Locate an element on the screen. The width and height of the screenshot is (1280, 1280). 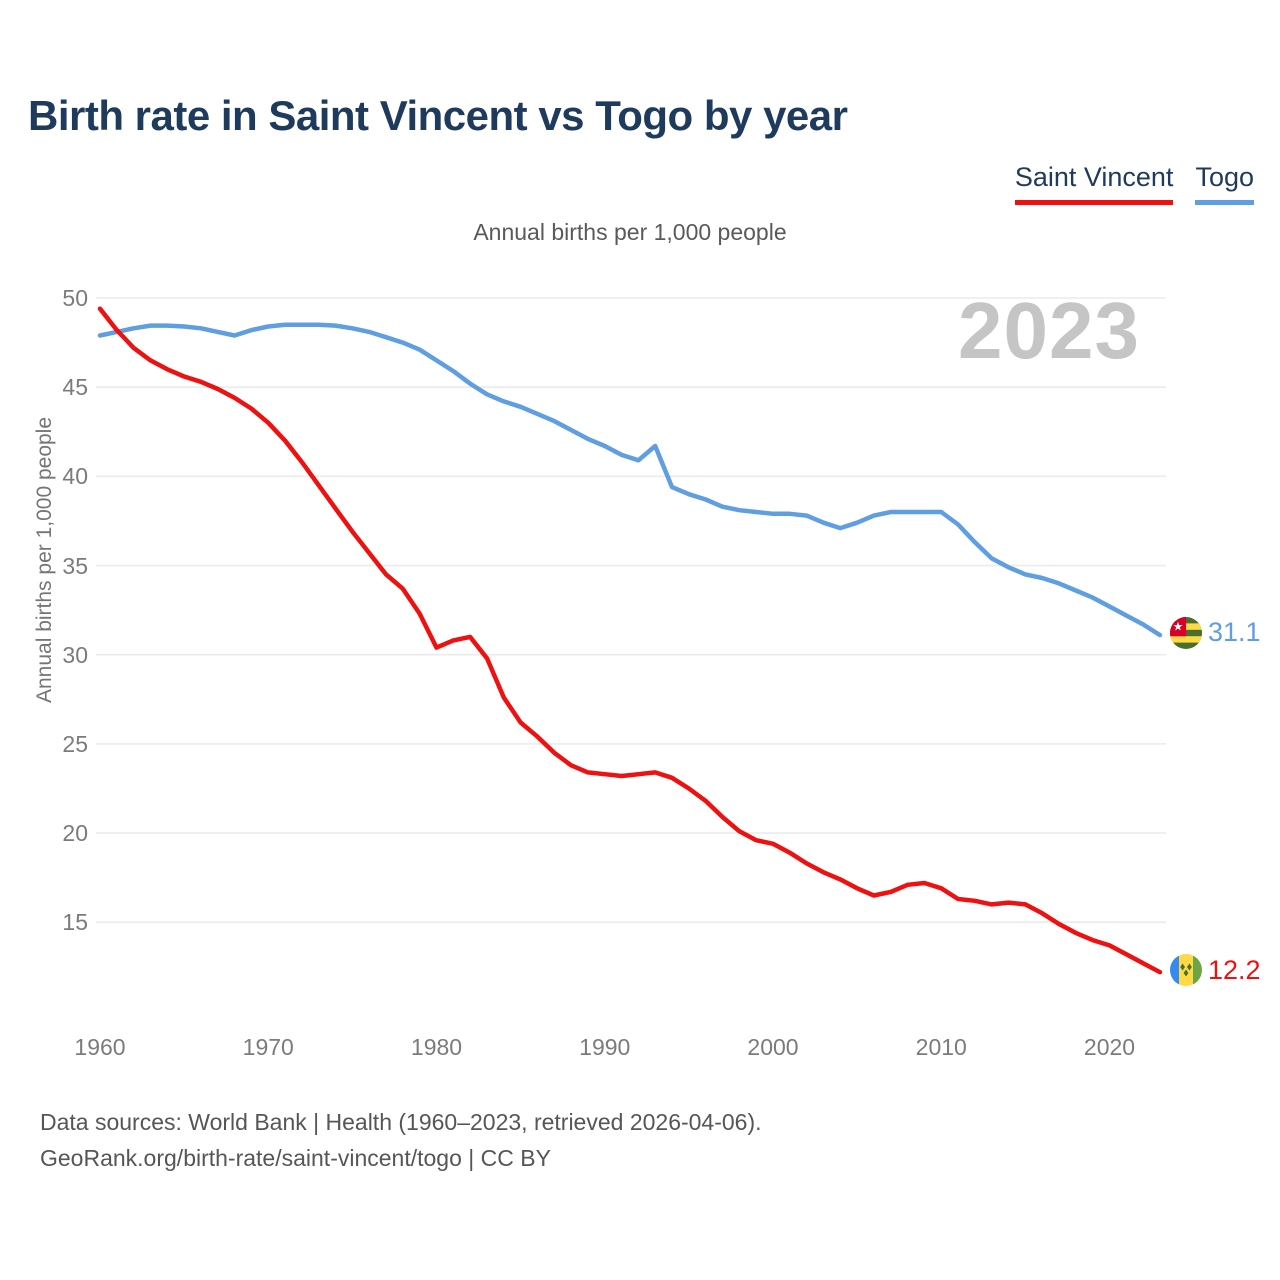
saint-vincent-value-label: 12.2 is located at coordinates (1234, 970).